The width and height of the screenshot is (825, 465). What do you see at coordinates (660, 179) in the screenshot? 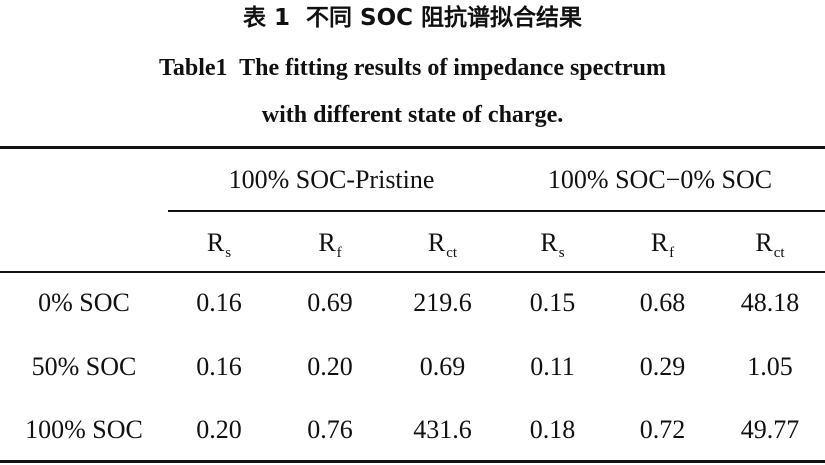
I see `group-header-discharge: 100% SOC−0% SOC` at bounding box center [660, 179].